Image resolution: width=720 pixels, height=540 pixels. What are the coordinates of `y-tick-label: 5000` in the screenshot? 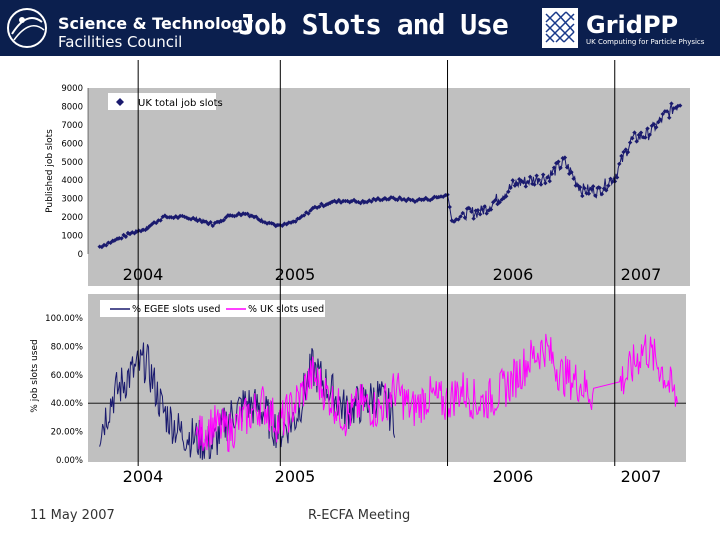 It's located at (72, 163).